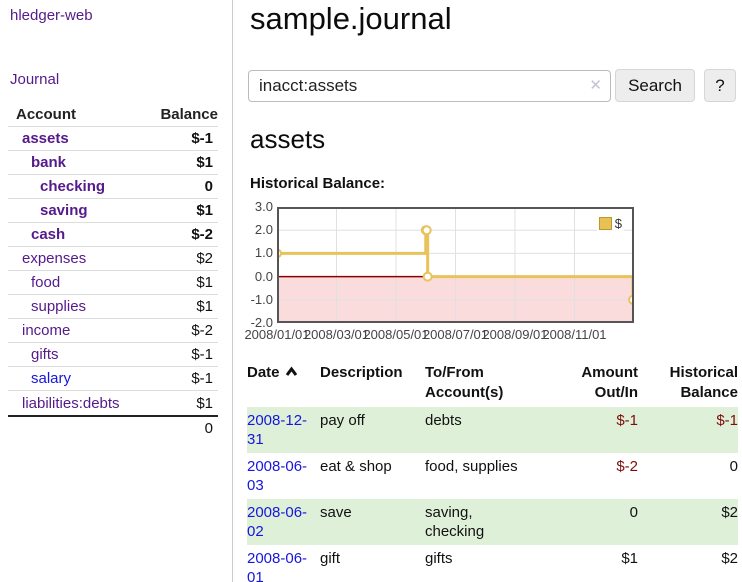  What do you see at coordinates (455, 334) in the screenshot?
I see `x-axis-tick-label: 2008/07/01` at bounding box center [455, 334].